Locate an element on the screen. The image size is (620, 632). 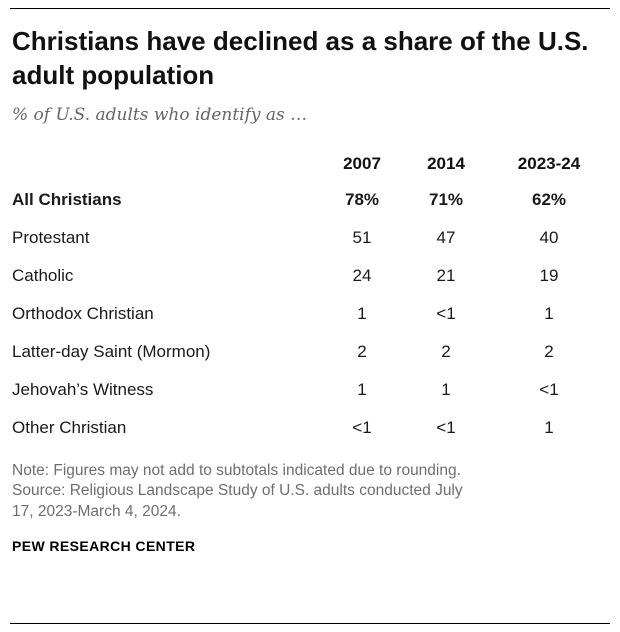
table-row: Orthodox Christian 1 <1 1 is located at coordinates (310, 314).